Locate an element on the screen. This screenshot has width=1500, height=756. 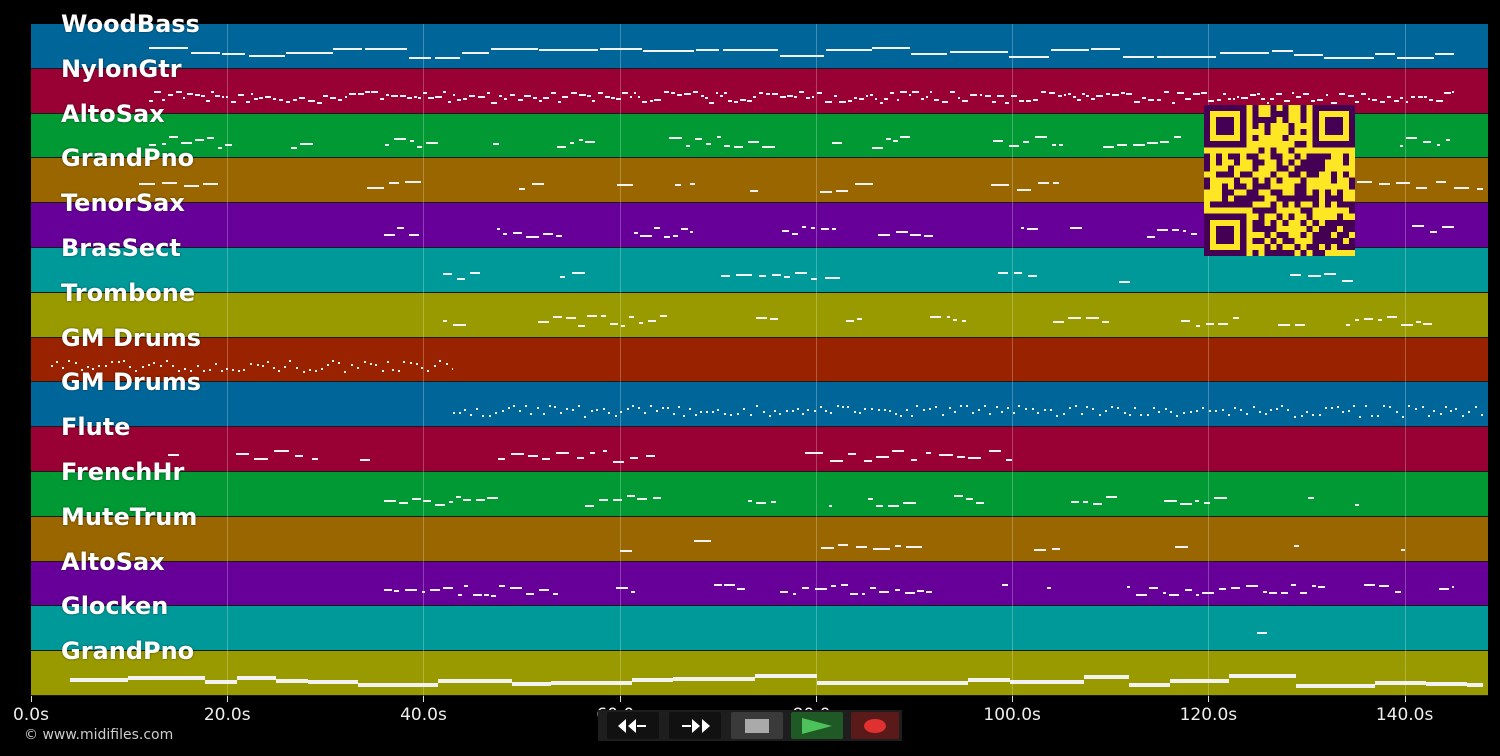
play-button is located at coordinates (817, 725).